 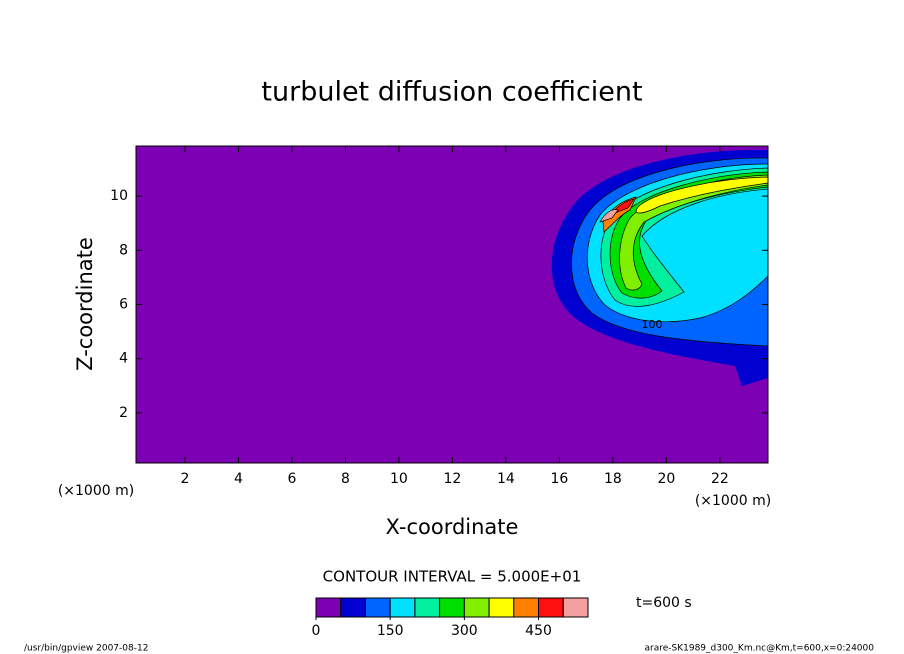 I want to click on footer-left: /usr/bin/gpview 2007-08-12, so click(x=86, y=649).